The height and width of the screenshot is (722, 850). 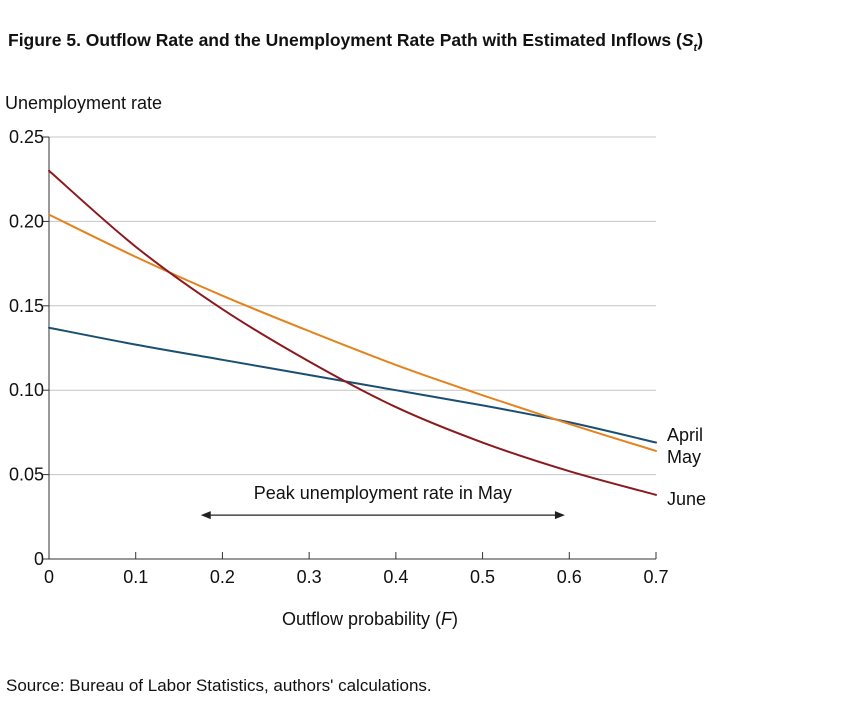 I want to click on y-axis-title: Unemployment rate, so click(x=83, y=103).